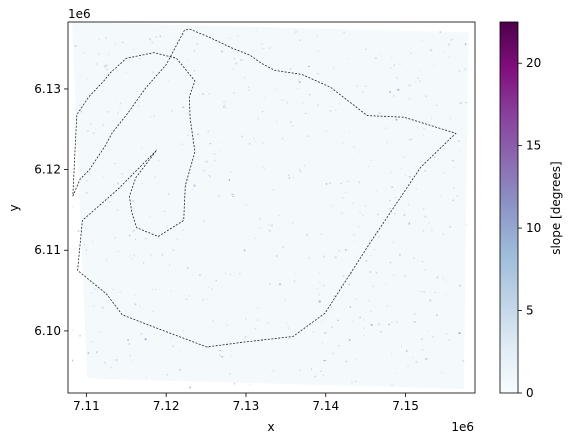 This screenshot has height=447, width=573. Describe the element at coordinates (51, 210) in the screenshot. I see `y-axis-ticks: 6.10 6.11 6.12 6.13` at that location.